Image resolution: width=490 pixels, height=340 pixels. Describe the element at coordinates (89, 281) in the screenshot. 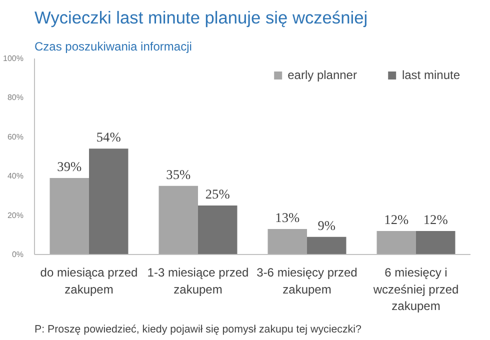

I see `x-tick-label: do miesiąca przed zakupem` at that location.